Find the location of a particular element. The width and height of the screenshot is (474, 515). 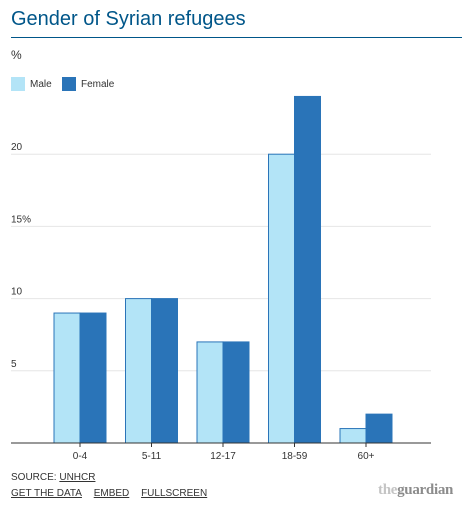

guardian-logo: theguardian is located at coordinates (415, 490).